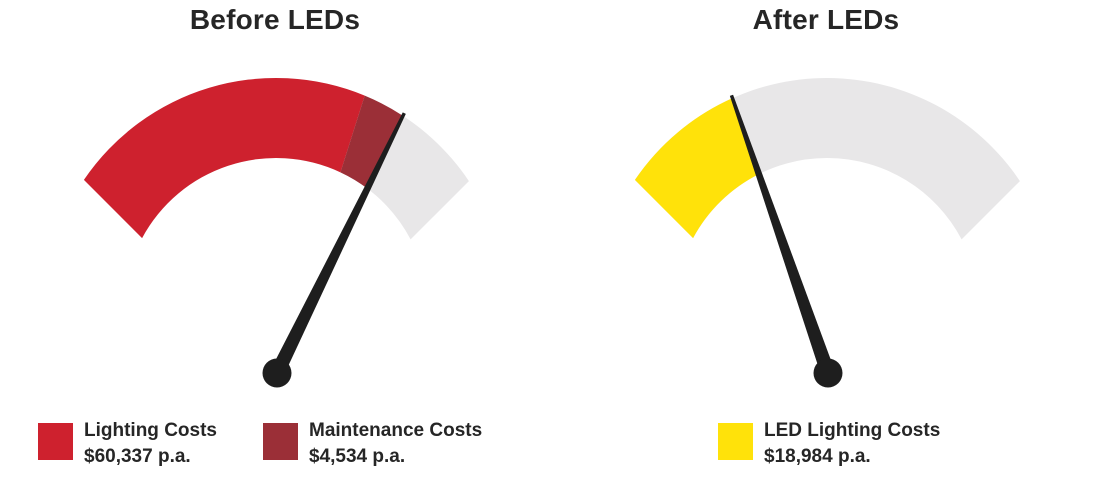  I want to click on legend-value-led-lighting-costs: $18,984 p.a., so click(817, 456).